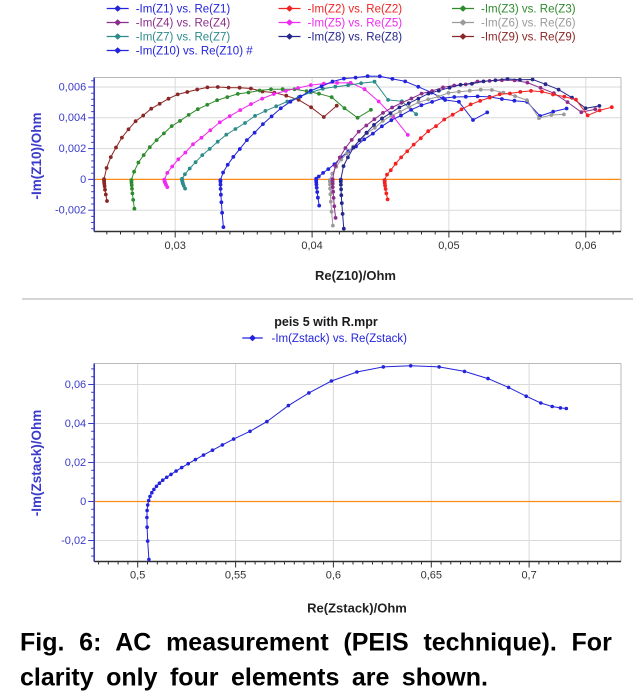 Image resolution: width=633 pixels, height=699 pixels. Describe the element at coordinates (357, 608) in the screenshot. I see `svg-text: Re(Zstack)/Ohm` at that location.